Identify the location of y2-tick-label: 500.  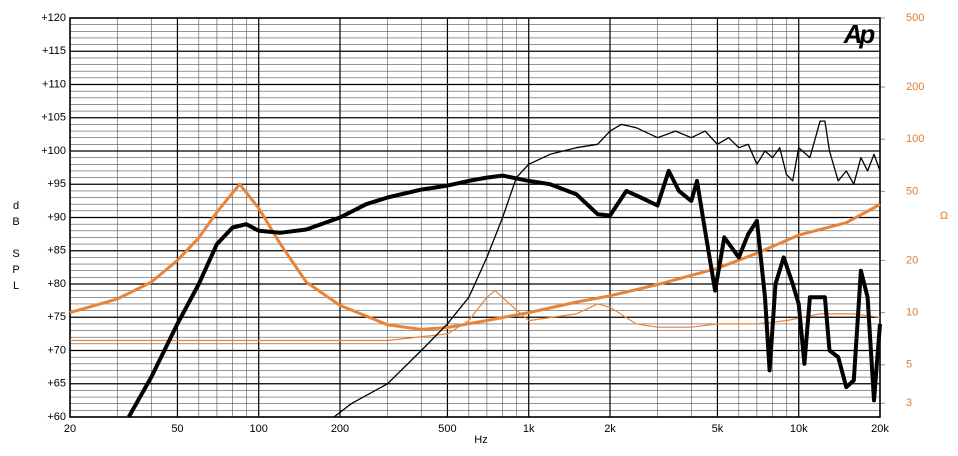
(915, 18).